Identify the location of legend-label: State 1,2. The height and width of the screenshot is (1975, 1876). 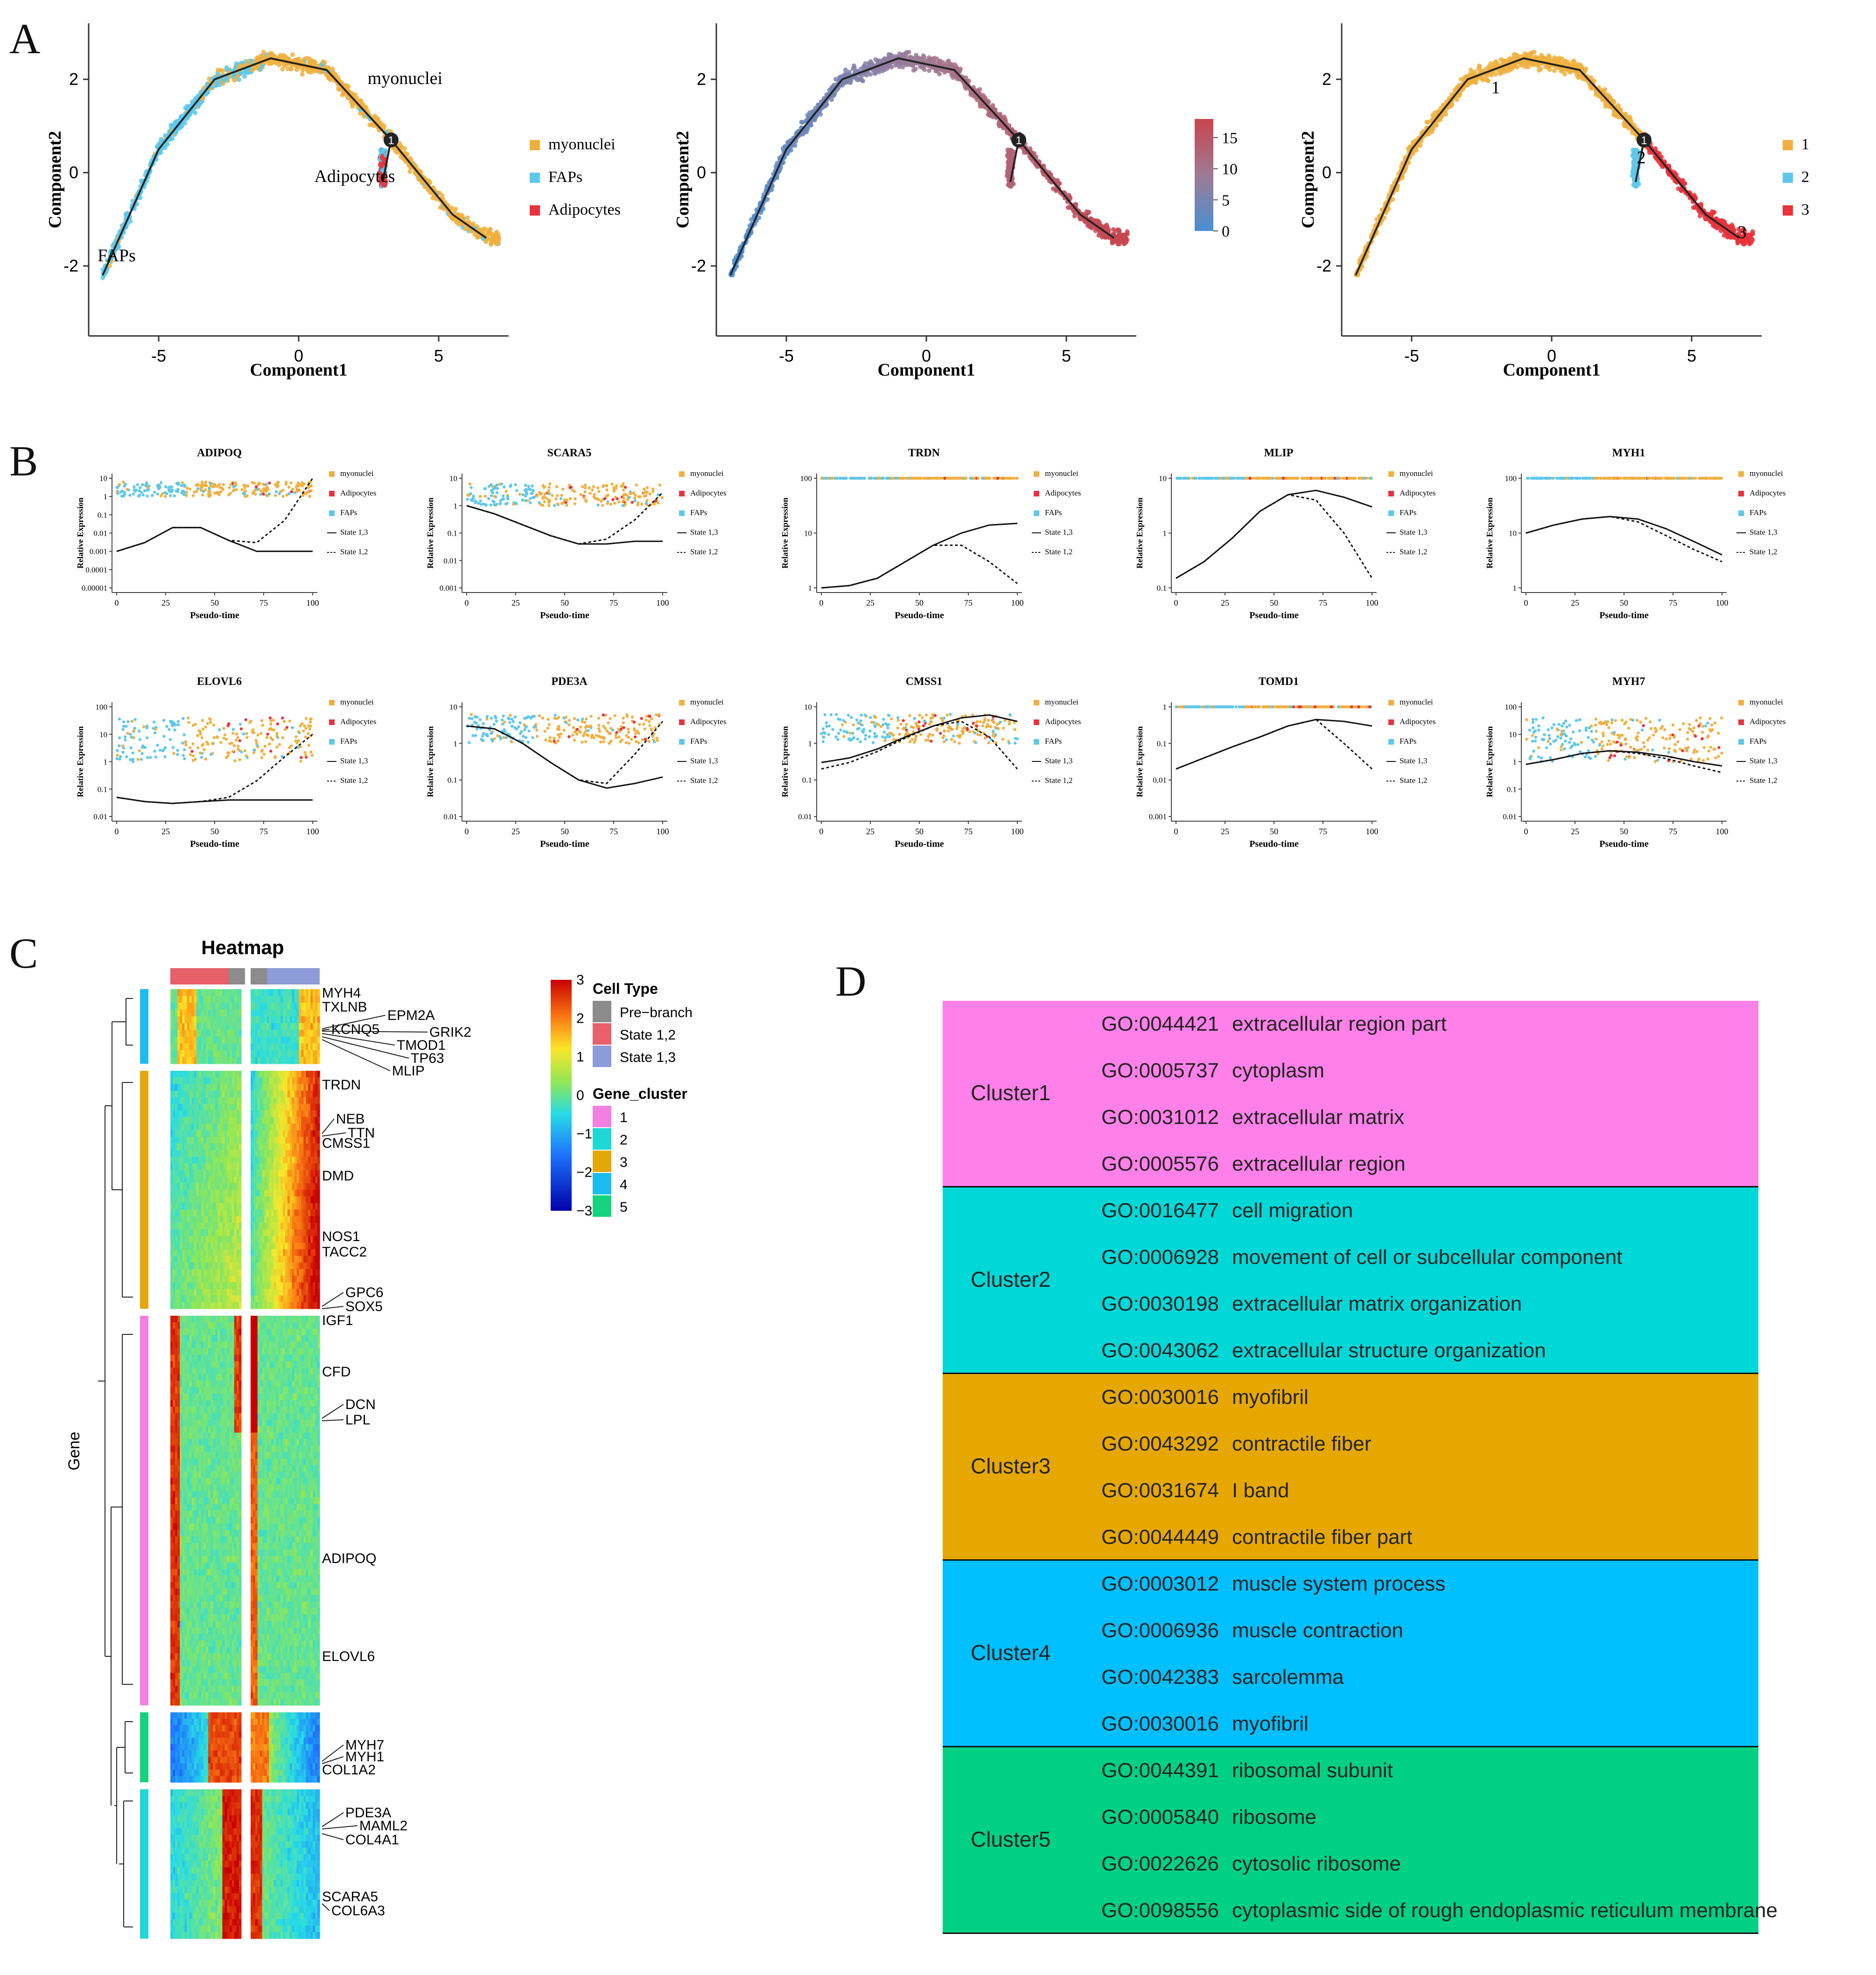
(354, 551).